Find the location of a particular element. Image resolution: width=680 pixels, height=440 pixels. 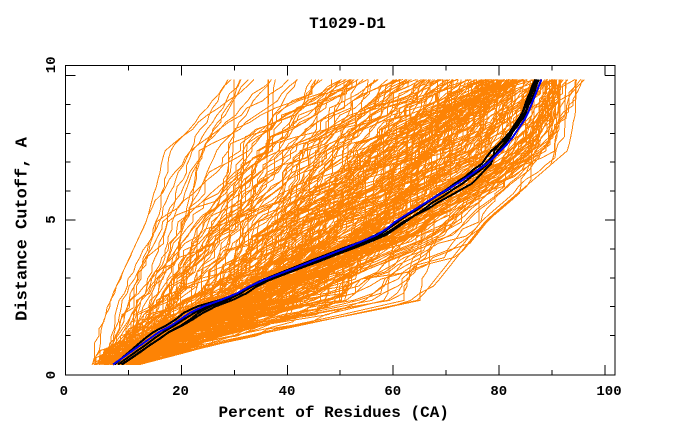

svg-text: Distance Cutoff, A is located at coordinates (23, 228).